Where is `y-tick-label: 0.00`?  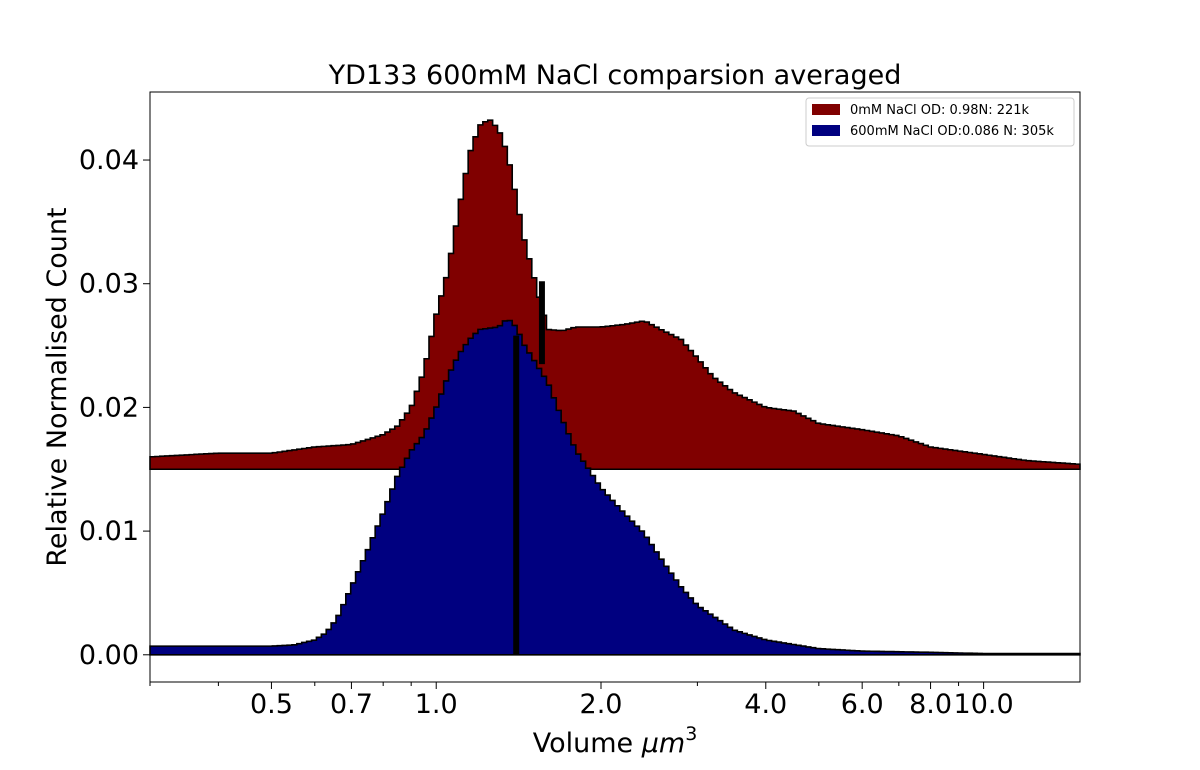 y-tick-label: 0.00 is located at coordinates (109, 655).